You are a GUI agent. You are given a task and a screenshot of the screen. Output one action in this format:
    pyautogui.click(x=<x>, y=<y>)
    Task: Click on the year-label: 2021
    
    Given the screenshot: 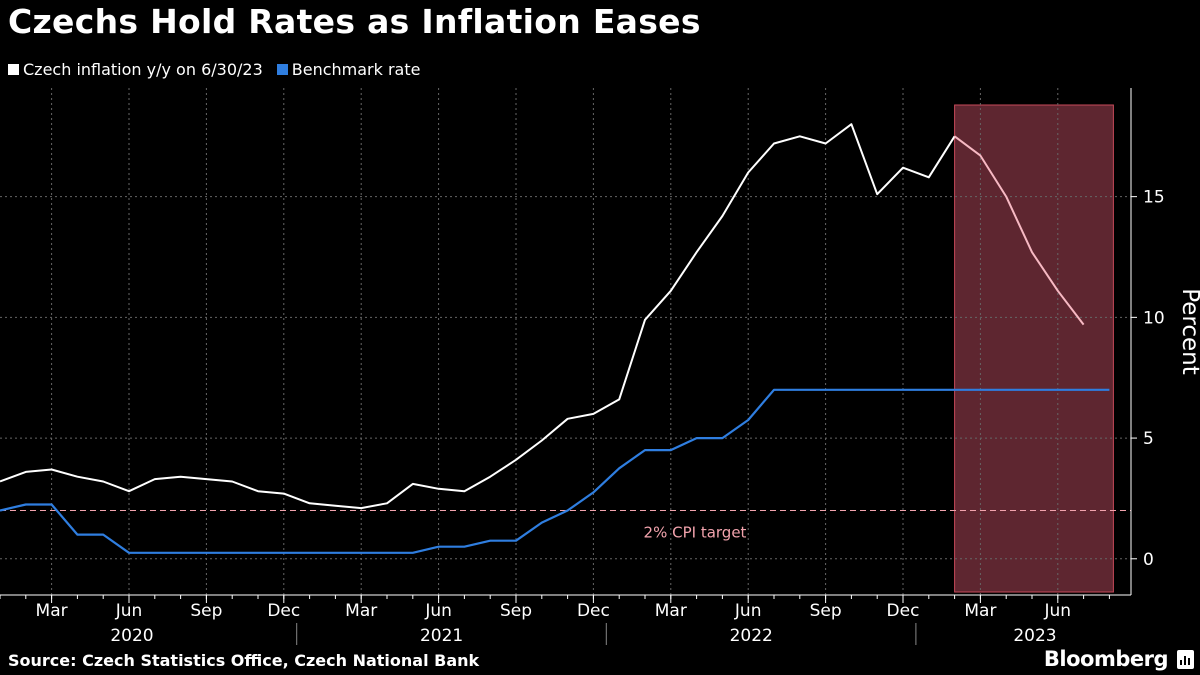 What is the action you would take?
    pyautogui.click(x=441, y=636)
    